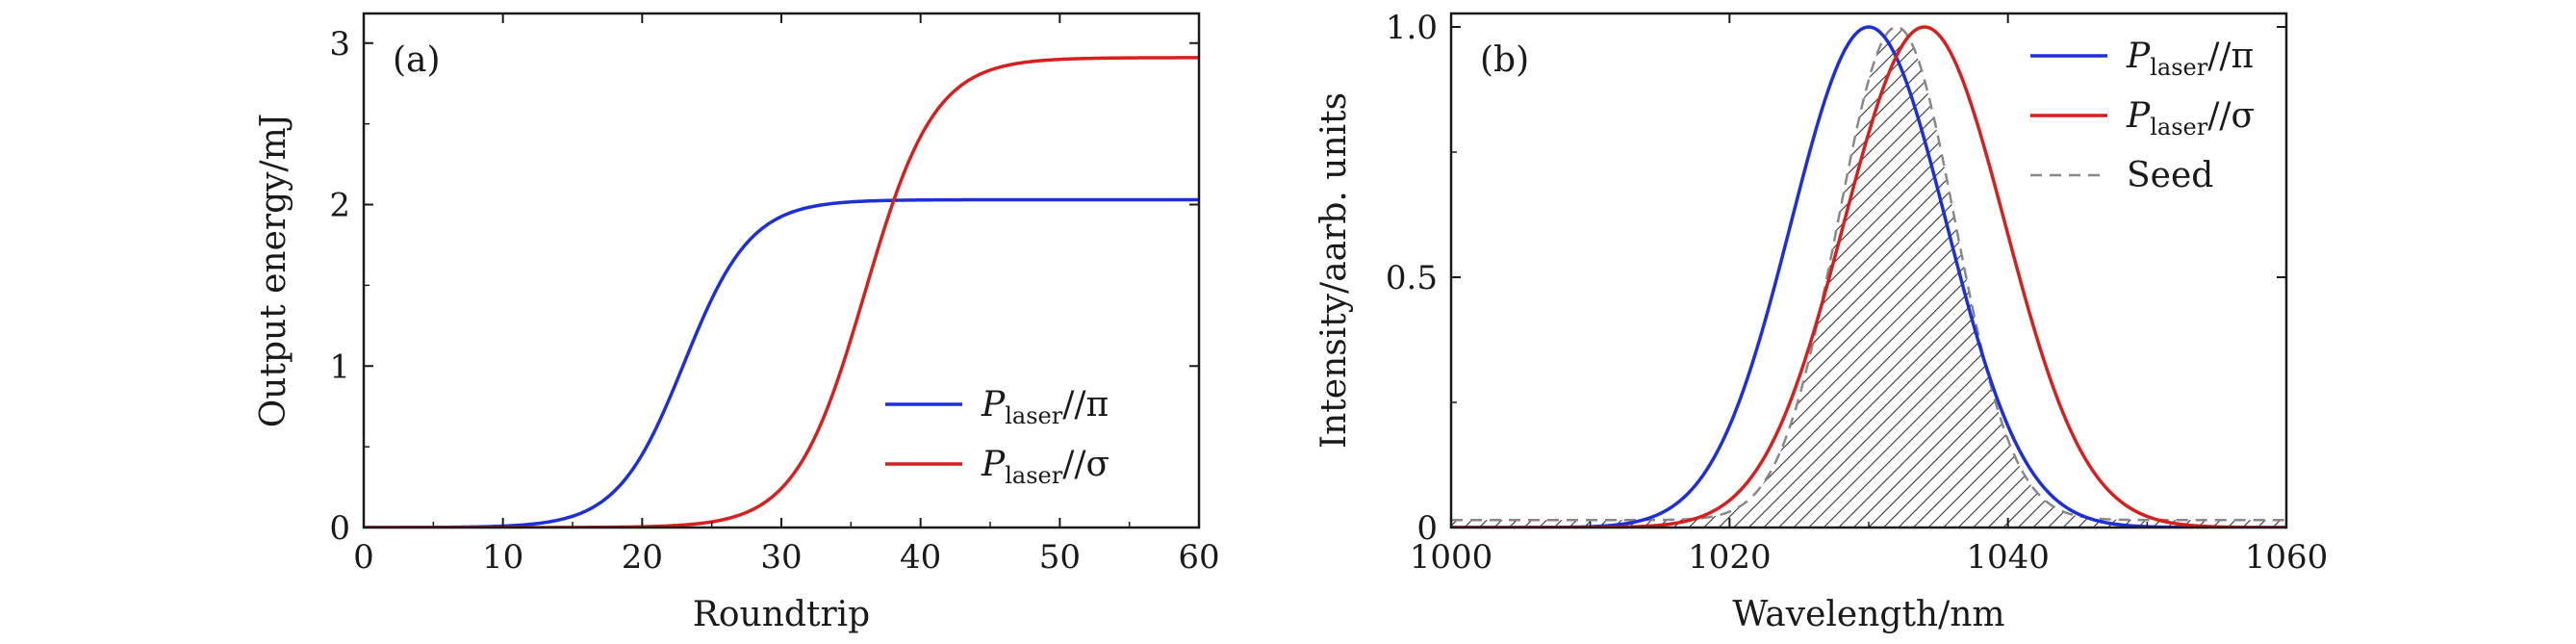 Image resolution: width=2576 pixels, height=644 pixels. I want to click on x-tick-label: 1040, so click(2008, 558).